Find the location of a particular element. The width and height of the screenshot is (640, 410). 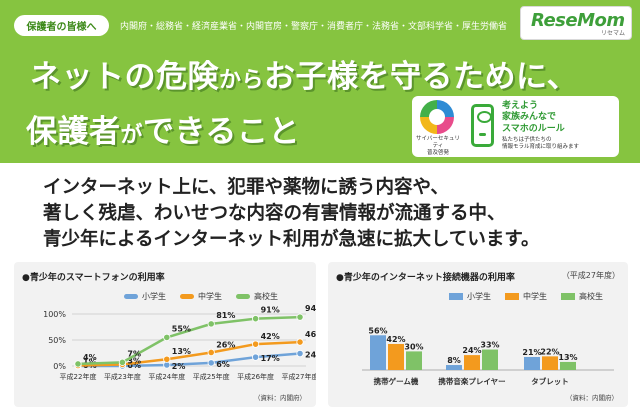

y-tick-label: 50% is located at coordinates (57, 340).